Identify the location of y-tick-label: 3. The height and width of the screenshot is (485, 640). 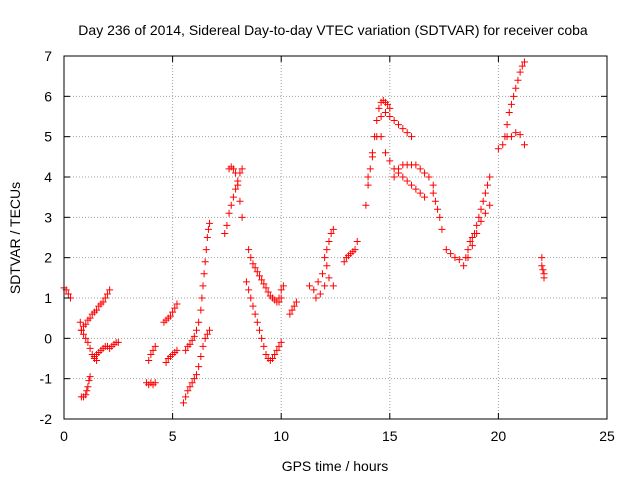
(48, 217).